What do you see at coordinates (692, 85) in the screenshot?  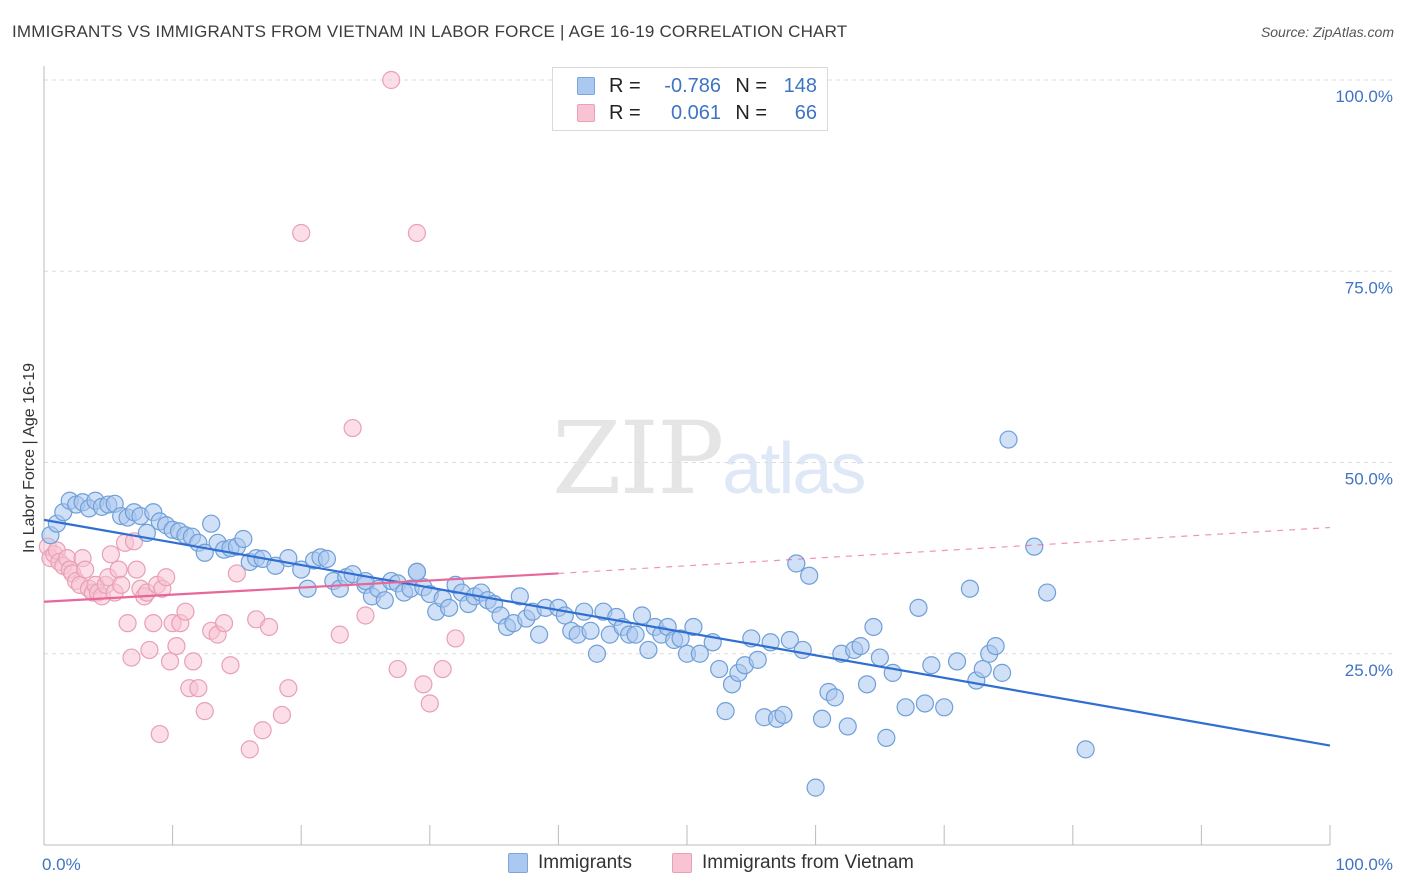 I see `legend-r-value: -0.786` at bounding box center [692, 85].